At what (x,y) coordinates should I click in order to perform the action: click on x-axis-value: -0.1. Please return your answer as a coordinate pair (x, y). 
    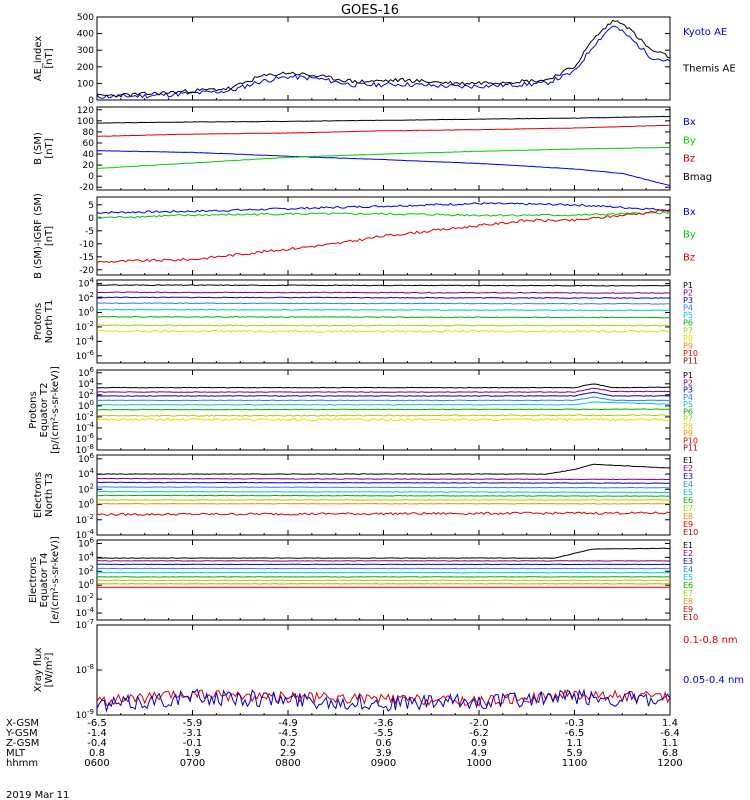
    Looking at the image, I should click on (193, 743).